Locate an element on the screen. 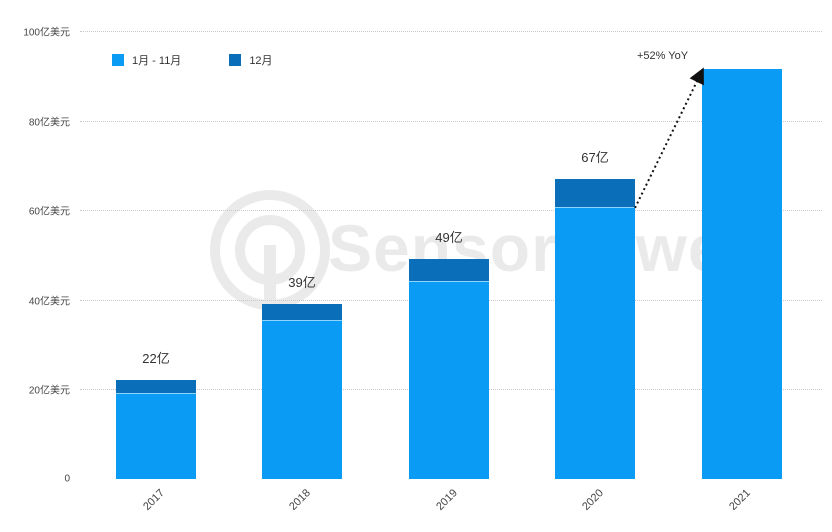 The height and width of the screenshot is (532, 832). bar-2017 is located at coordinates (156, 429).